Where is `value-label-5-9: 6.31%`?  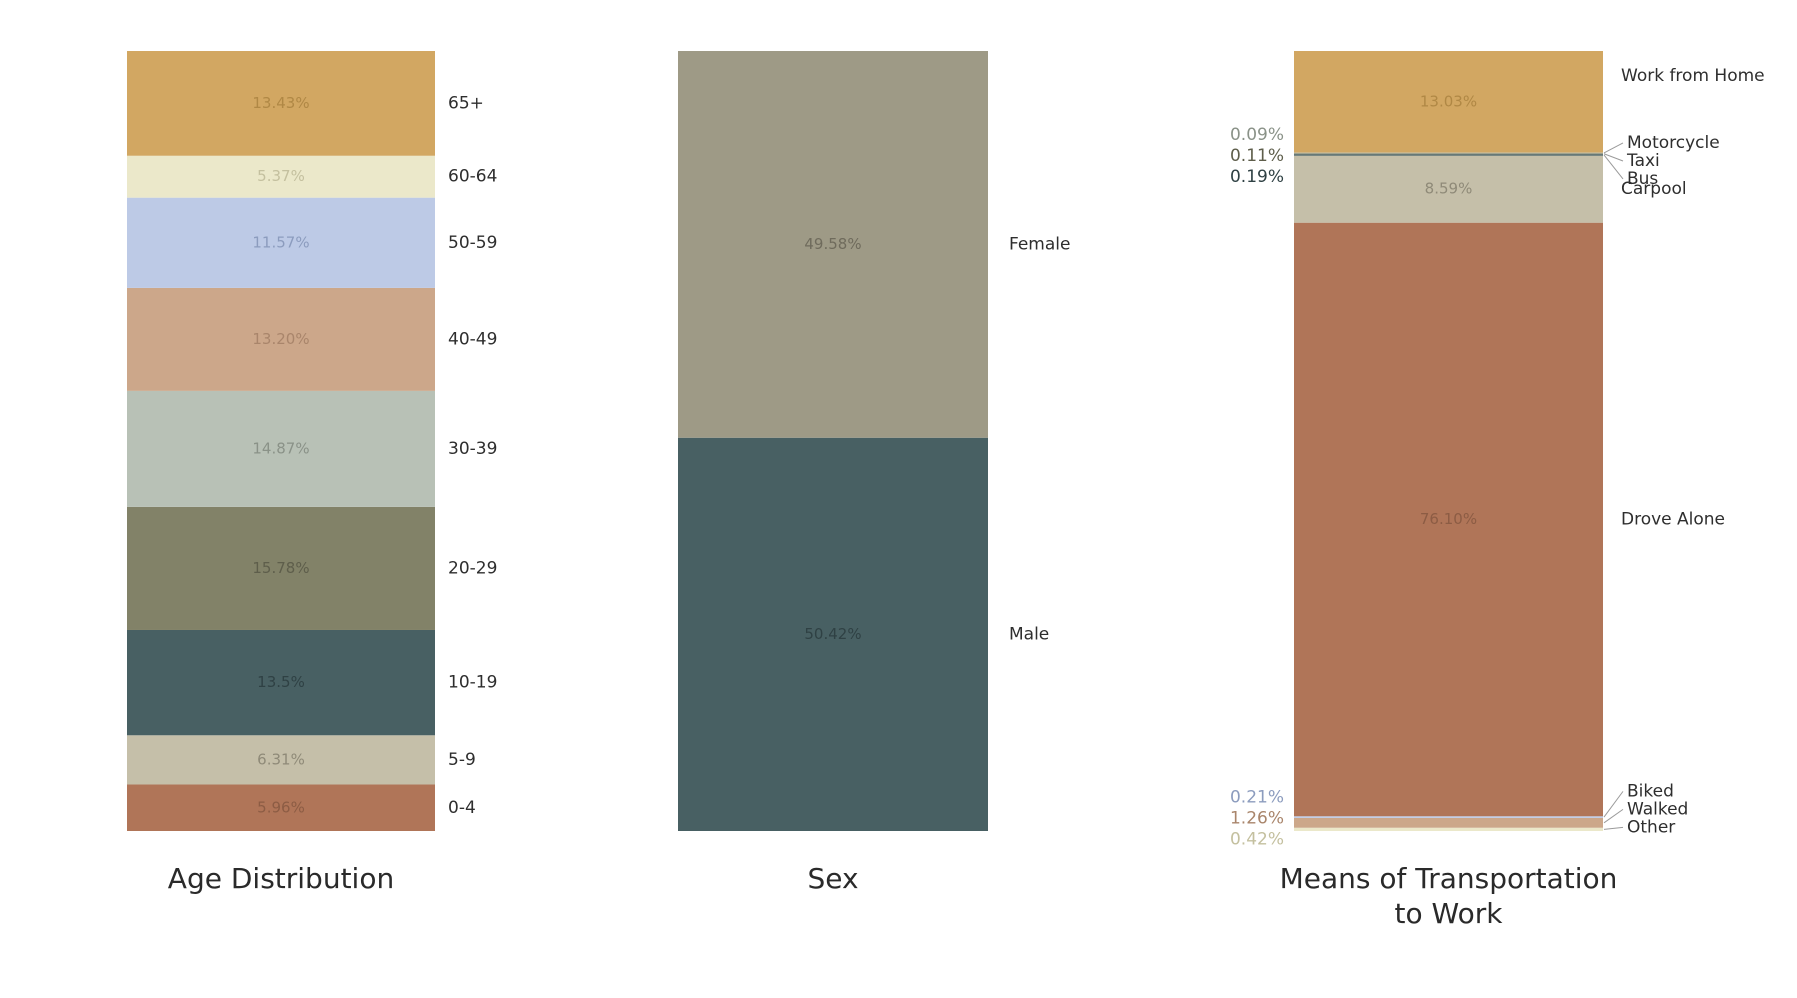 value-label-5-9: 6.31% is located at coordinates (281, 759).